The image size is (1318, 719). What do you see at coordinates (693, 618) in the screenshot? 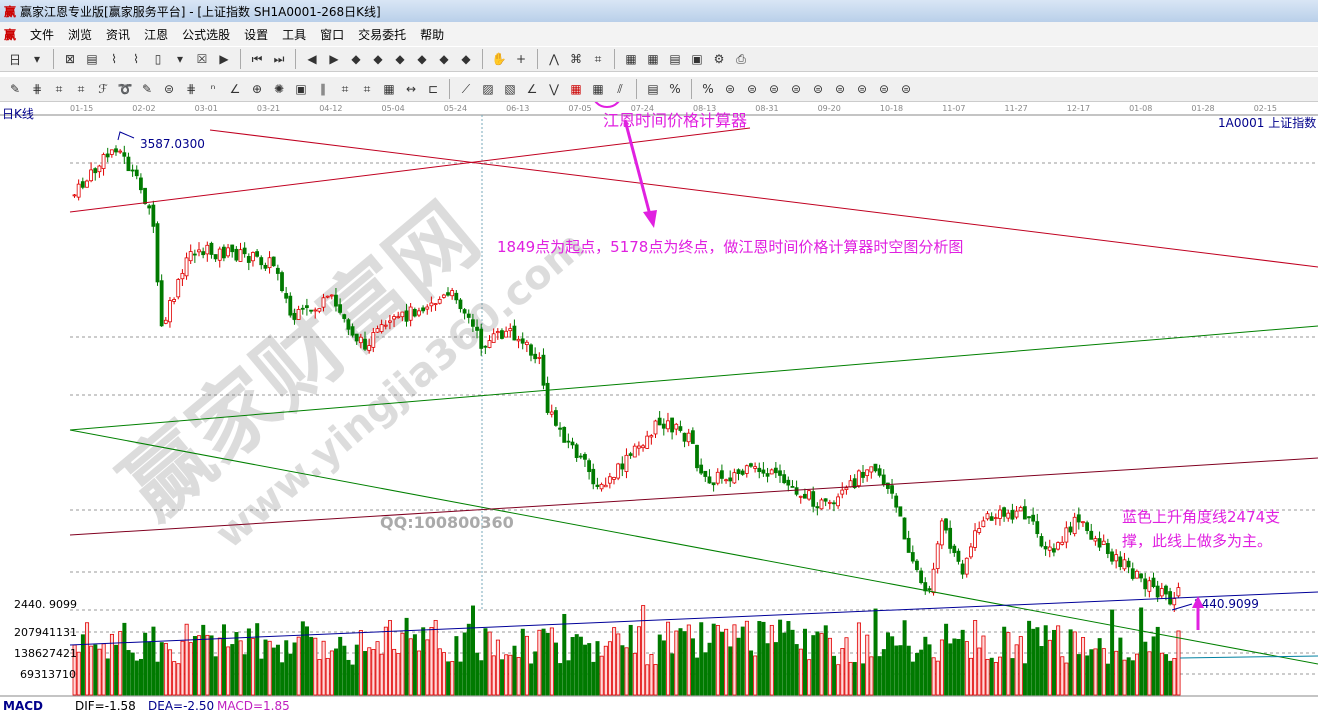
I see `gann-line-blue-support` at bounding box center [693, 618].